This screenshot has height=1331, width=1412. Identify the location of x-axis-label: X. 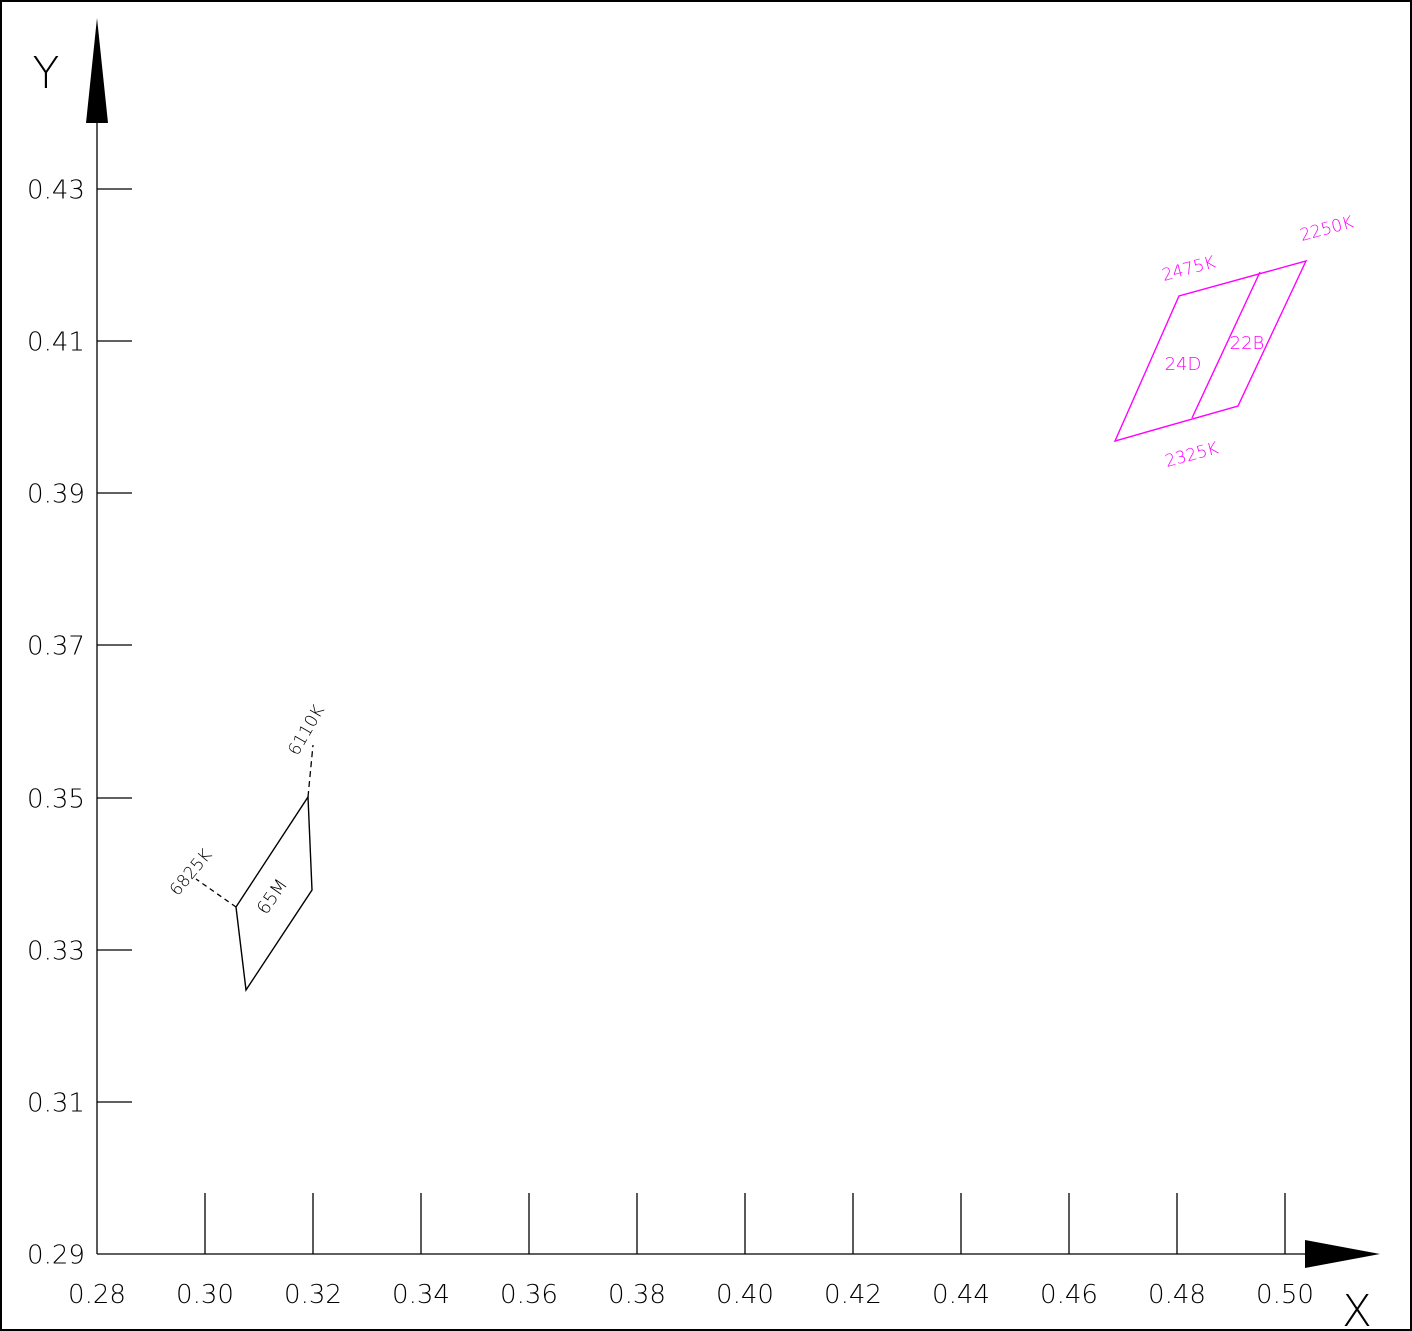
(1357, 1308).